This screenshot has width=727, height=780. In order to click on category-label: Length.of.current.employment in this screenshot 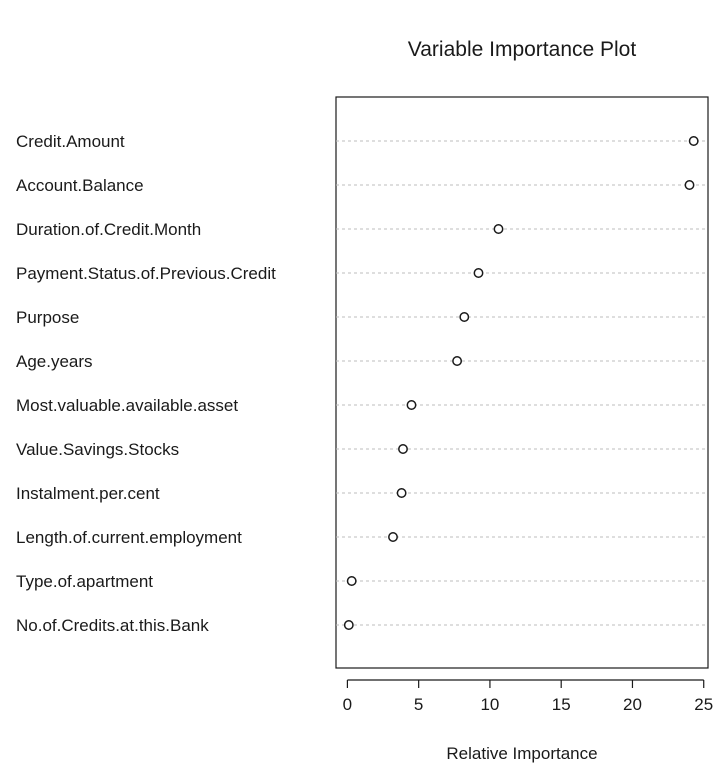, I will do `click(129, 537)`.